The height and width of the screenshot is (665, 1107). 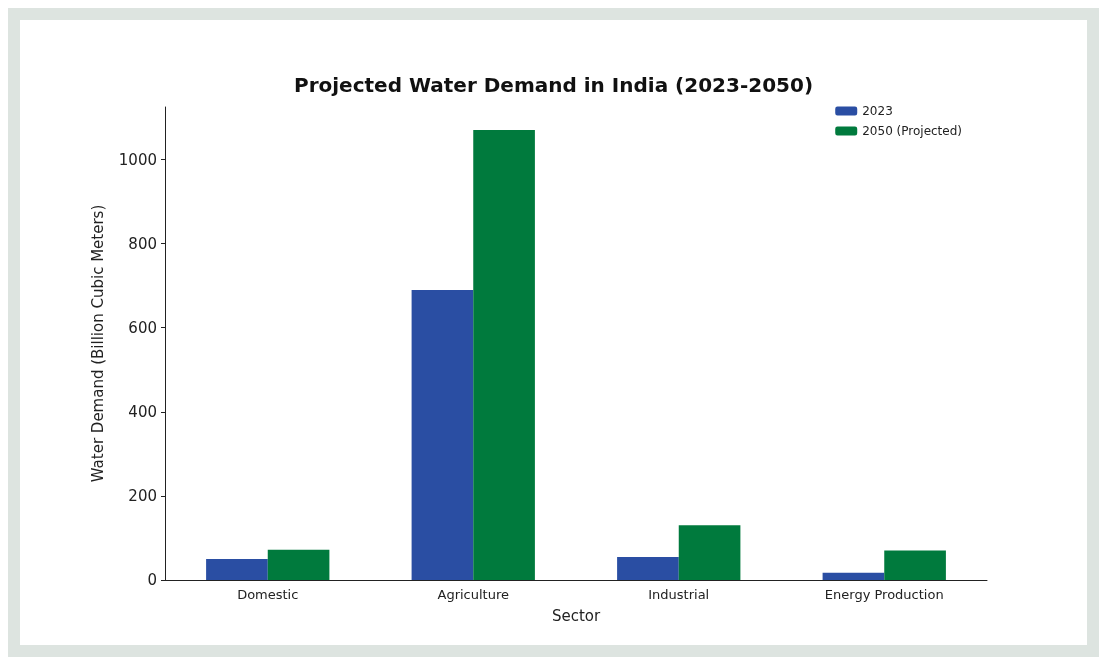 I want to click on y-tick-label: 0, so click(x=152, y=580).